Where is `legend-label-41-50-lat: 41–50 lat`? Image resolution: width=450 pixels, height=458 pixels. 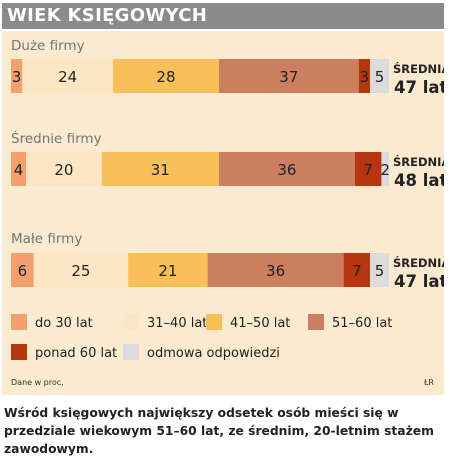
legend-label-41-50-lat: 41–50 lat is located at coordinates (260, 323).